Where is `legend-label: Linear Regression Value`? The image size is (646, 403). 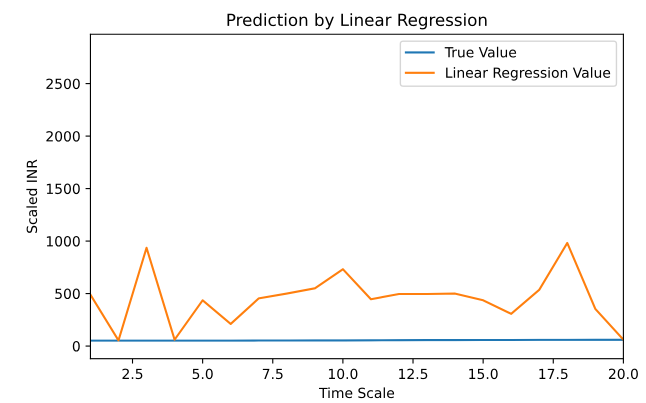
legend-label: Linear Regression Value is located at coordinates (528, 74).